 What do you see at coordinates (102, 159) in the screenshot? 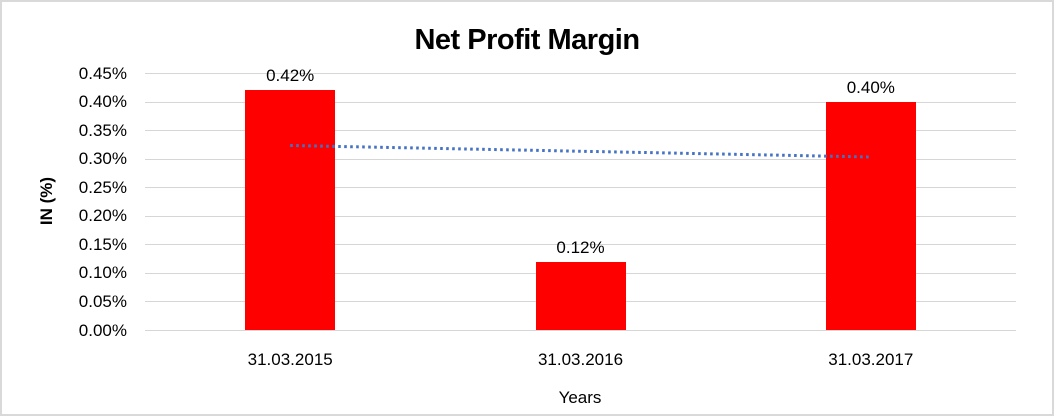
I see `y-tick-label: 0.30%` at bounding box center [102, 159].